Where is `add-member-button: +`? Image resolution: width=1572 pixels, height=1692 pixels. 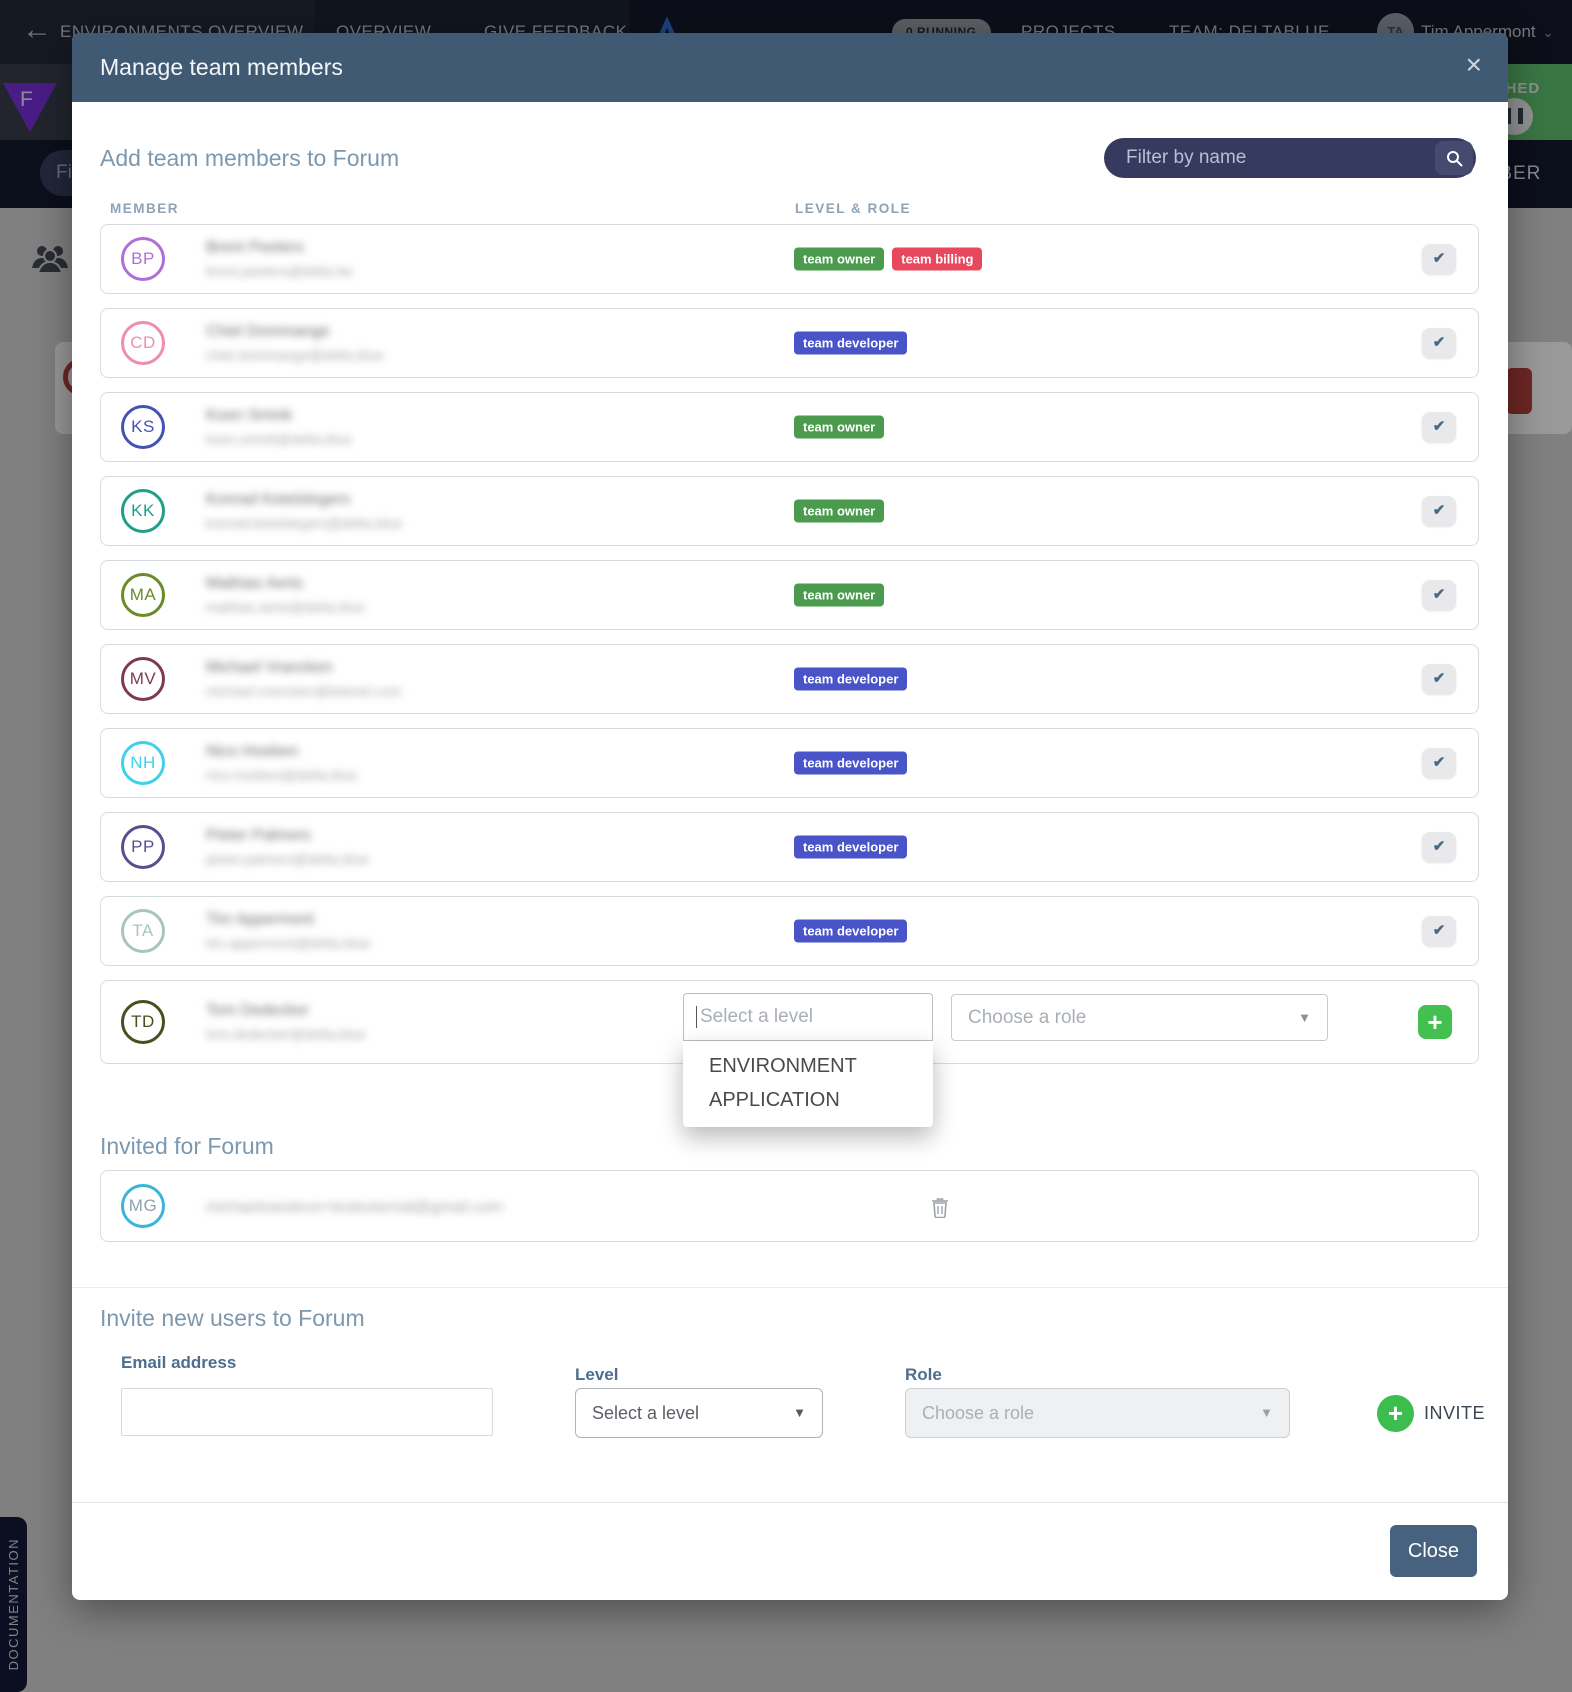
add-member-button: + is located at coordinates (1435, 1022).